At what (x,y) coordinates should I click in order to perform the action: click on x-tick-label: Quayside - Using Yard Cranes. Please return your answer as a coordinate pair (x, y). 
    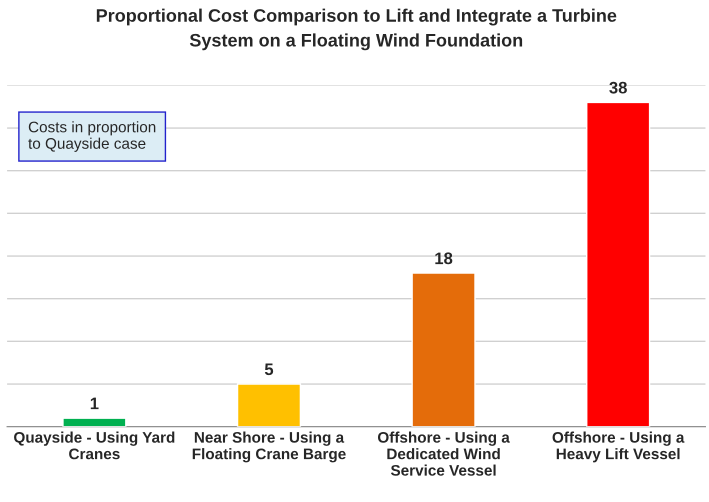
    Looking at the image, I should click on (94, 446).